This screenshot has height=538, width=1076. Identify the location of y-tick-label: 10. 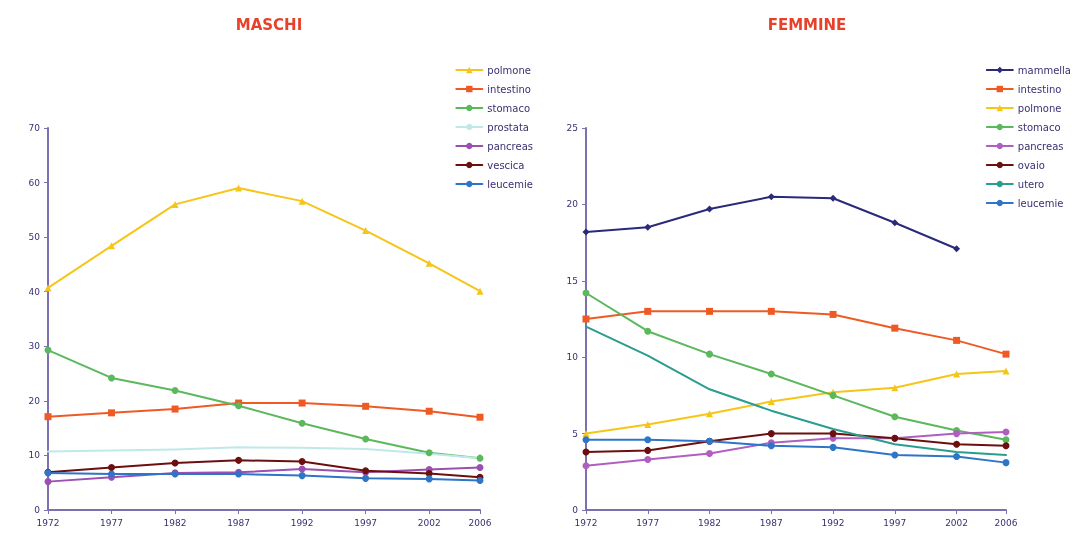
(34, 455).